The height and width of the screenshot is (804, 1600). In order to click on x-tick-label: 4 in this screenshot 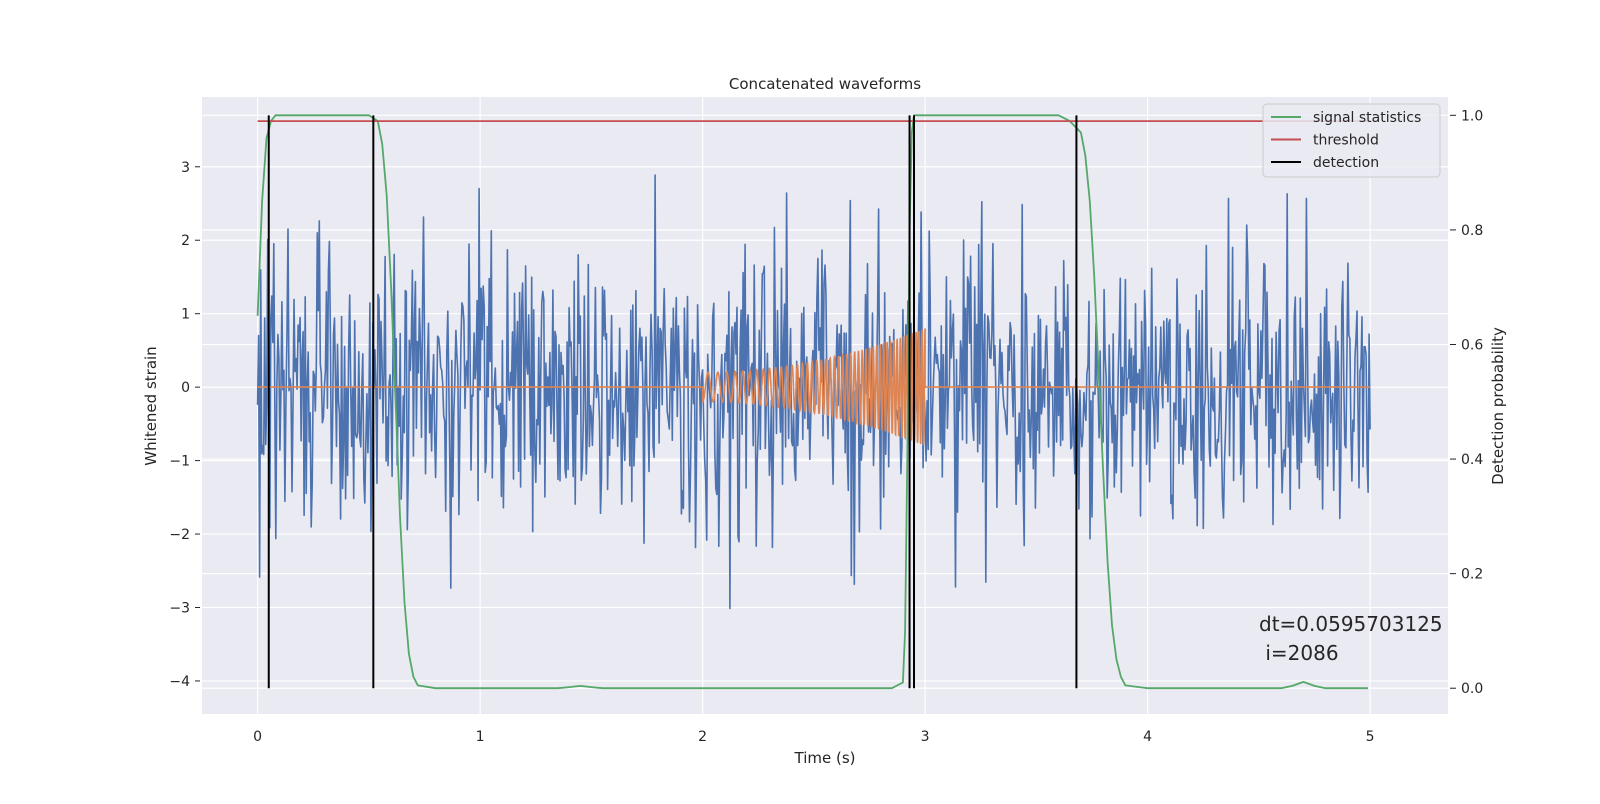, I will do `click(1147, 737)`.